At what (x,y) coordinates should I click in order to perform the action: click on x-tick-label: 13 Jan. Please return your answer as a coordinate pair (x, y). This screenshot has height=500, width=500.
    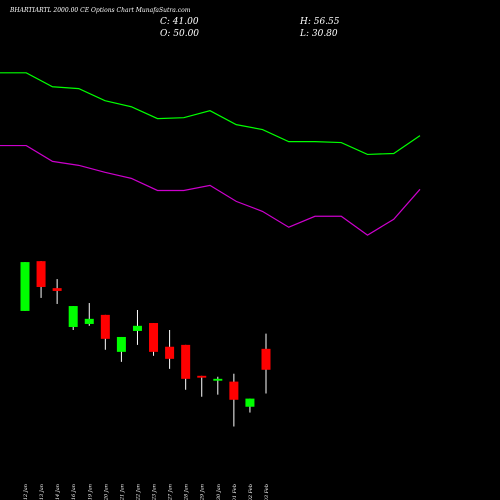
    Looking at the image, I should click on (42, 492).